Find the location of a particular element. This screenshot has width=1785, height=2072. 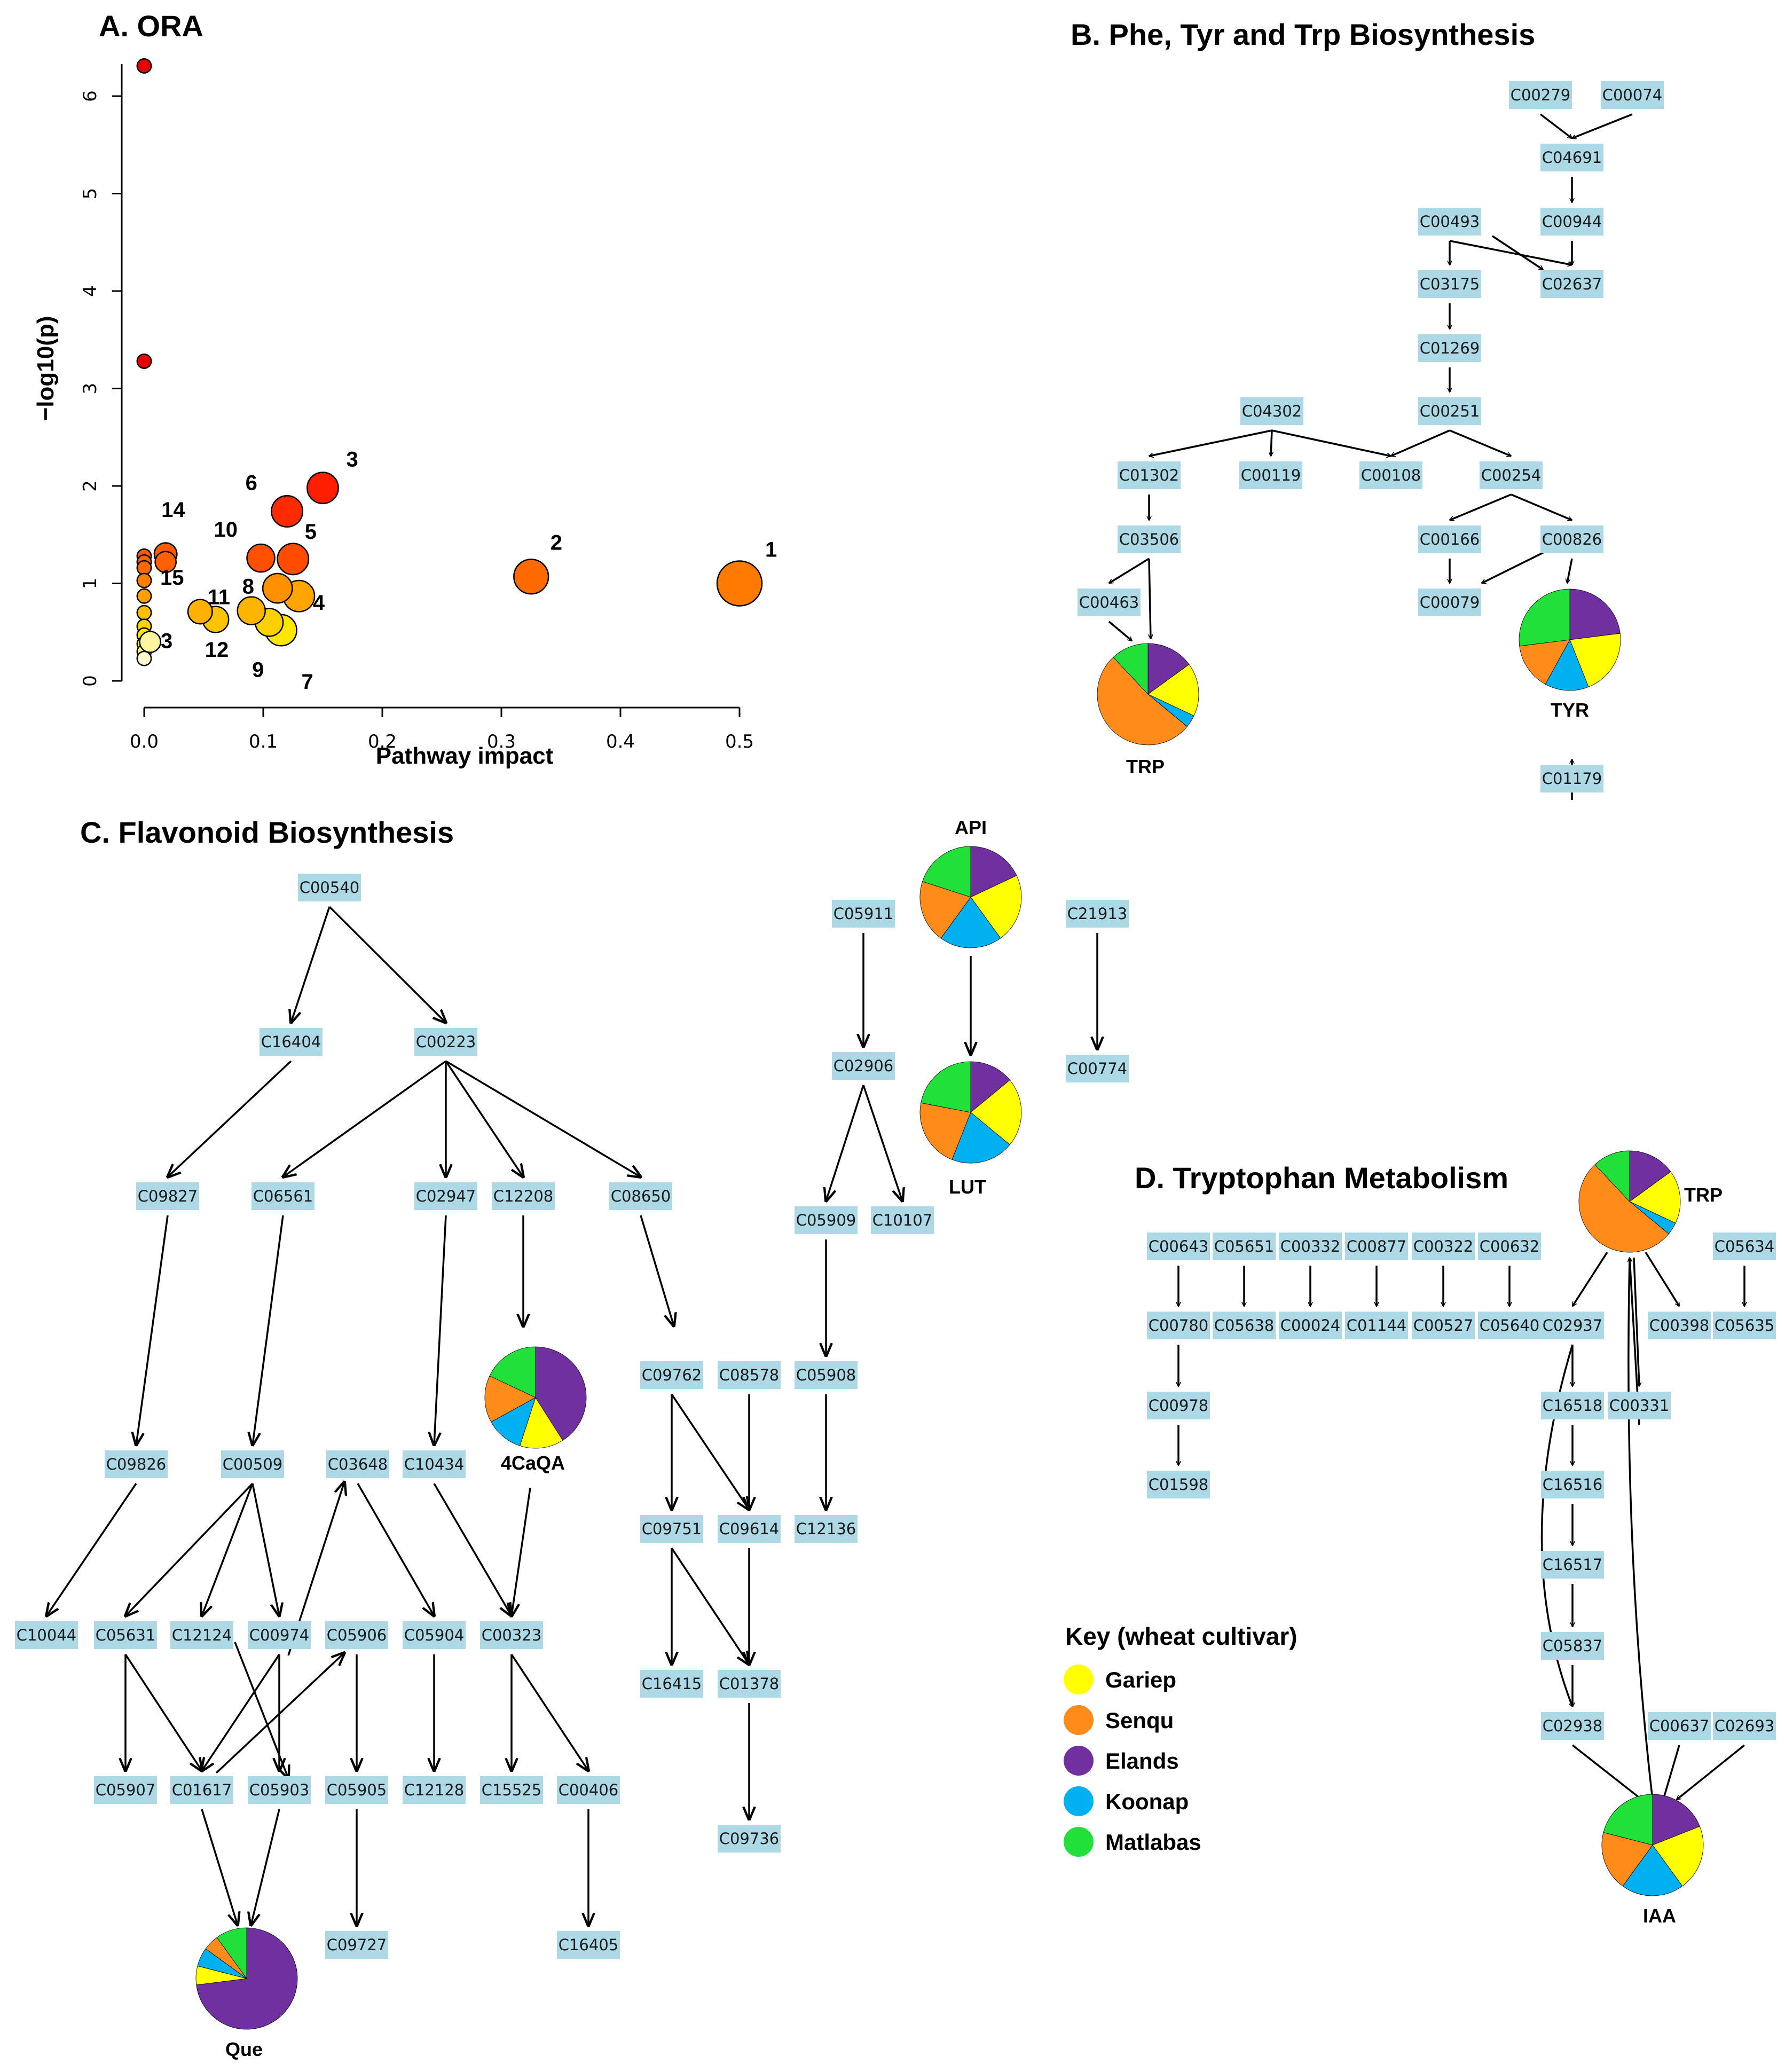

node-c05651: C05651 is located at coordinates (1244, 1246).